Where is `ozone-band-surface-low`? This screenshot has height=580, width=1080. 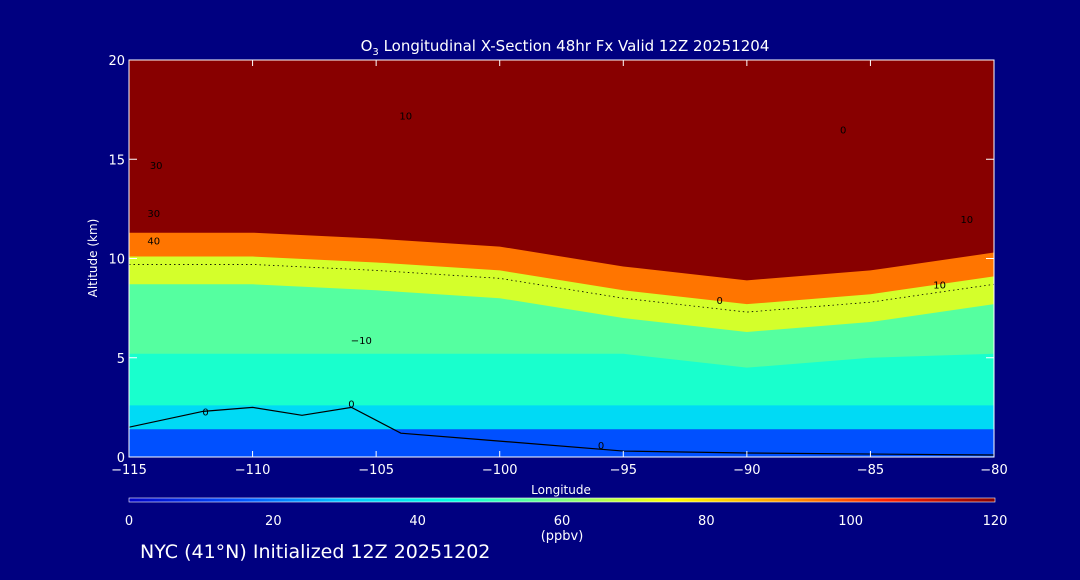
ozone-band-surface-low is located at coordinates (561, 443).